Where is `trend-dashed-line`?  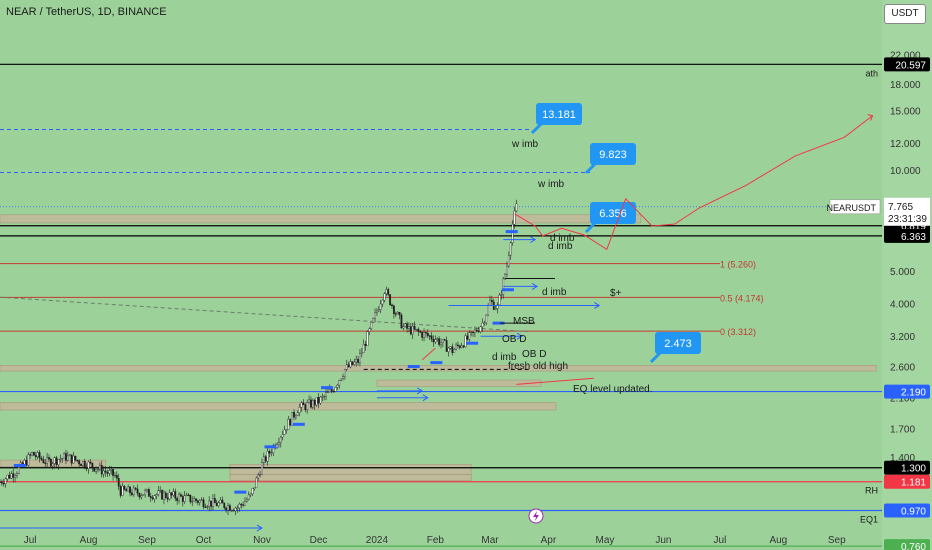
trend-dashed-line is located at coordinates (265, 314).